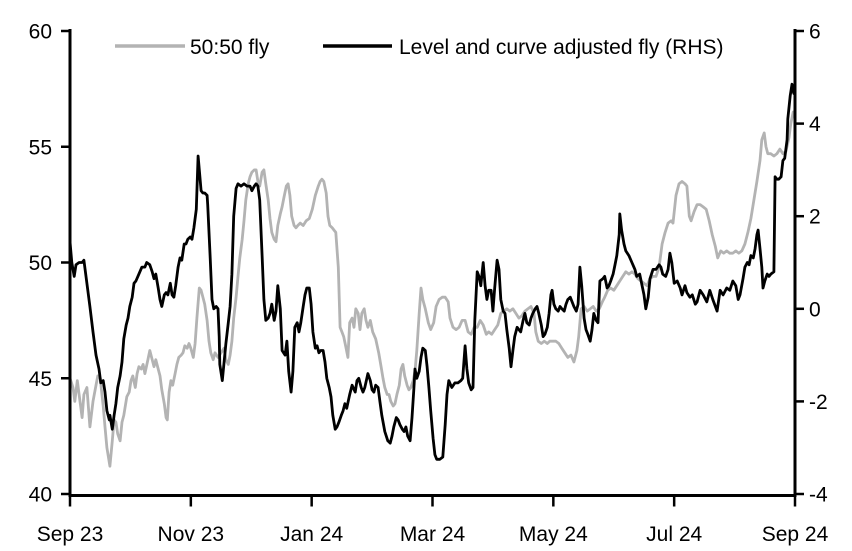 Image resolution: width=852 pixels, height=551 pixels. Describe the element at coordinates (815, 32) in the screenshot. I see `right-axis-tick-label: 6` at that location.